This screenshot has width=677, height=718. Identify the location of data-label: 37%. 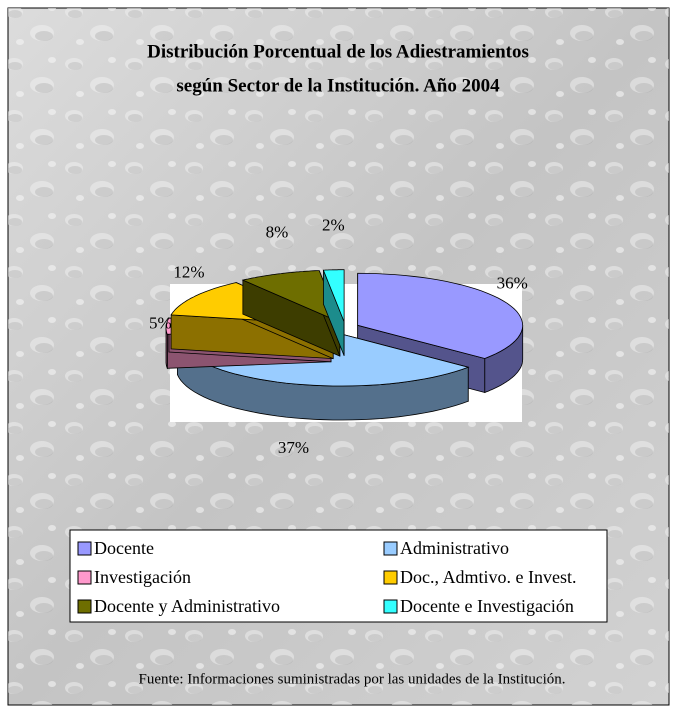
(293, 447).